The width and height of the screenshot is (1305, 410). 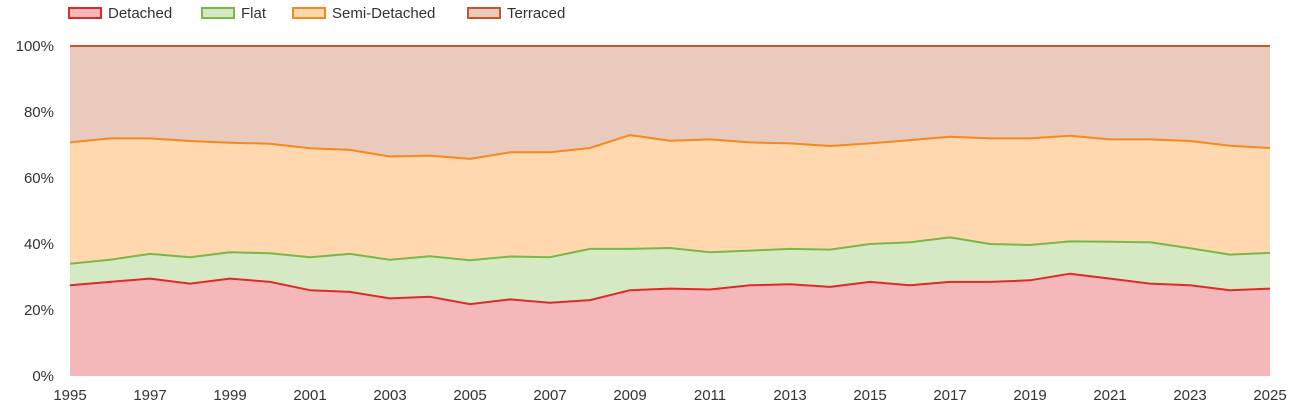 I want to click on x-tick-label: 2009, so click(x=629, y=395).